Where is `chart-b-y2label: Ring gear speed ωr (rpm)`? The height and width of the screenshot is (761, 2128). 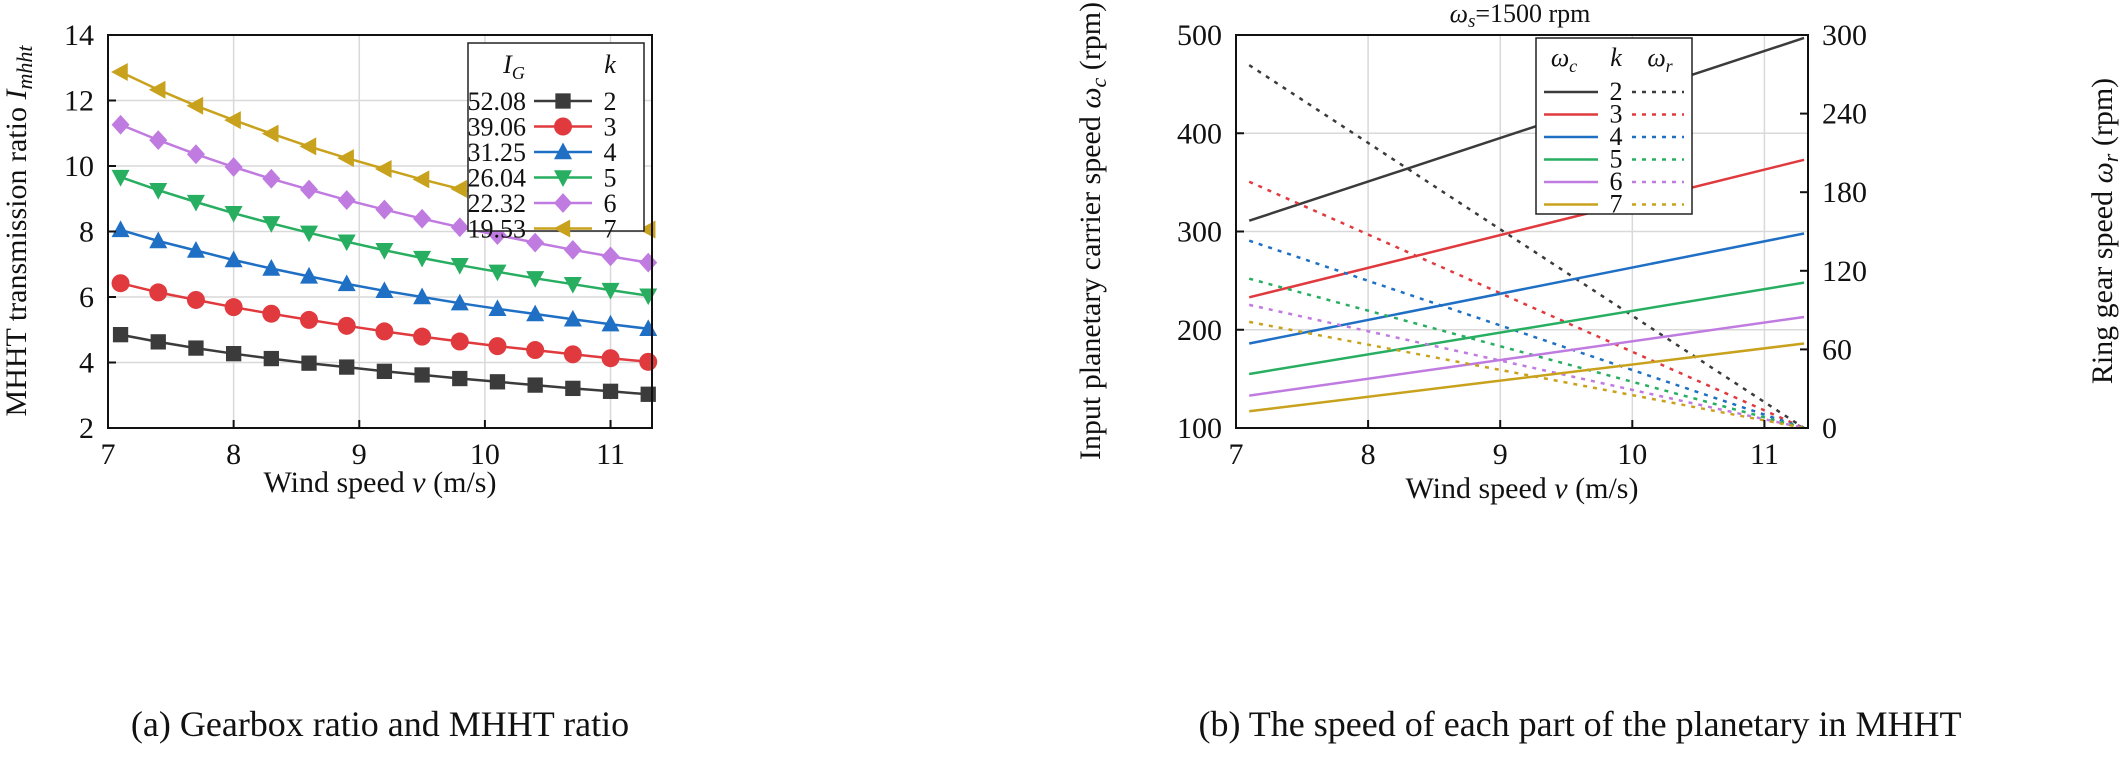
chart-b-y2label: Ring gear speed ωr (rpm) is located at coordinates (2105, 231).